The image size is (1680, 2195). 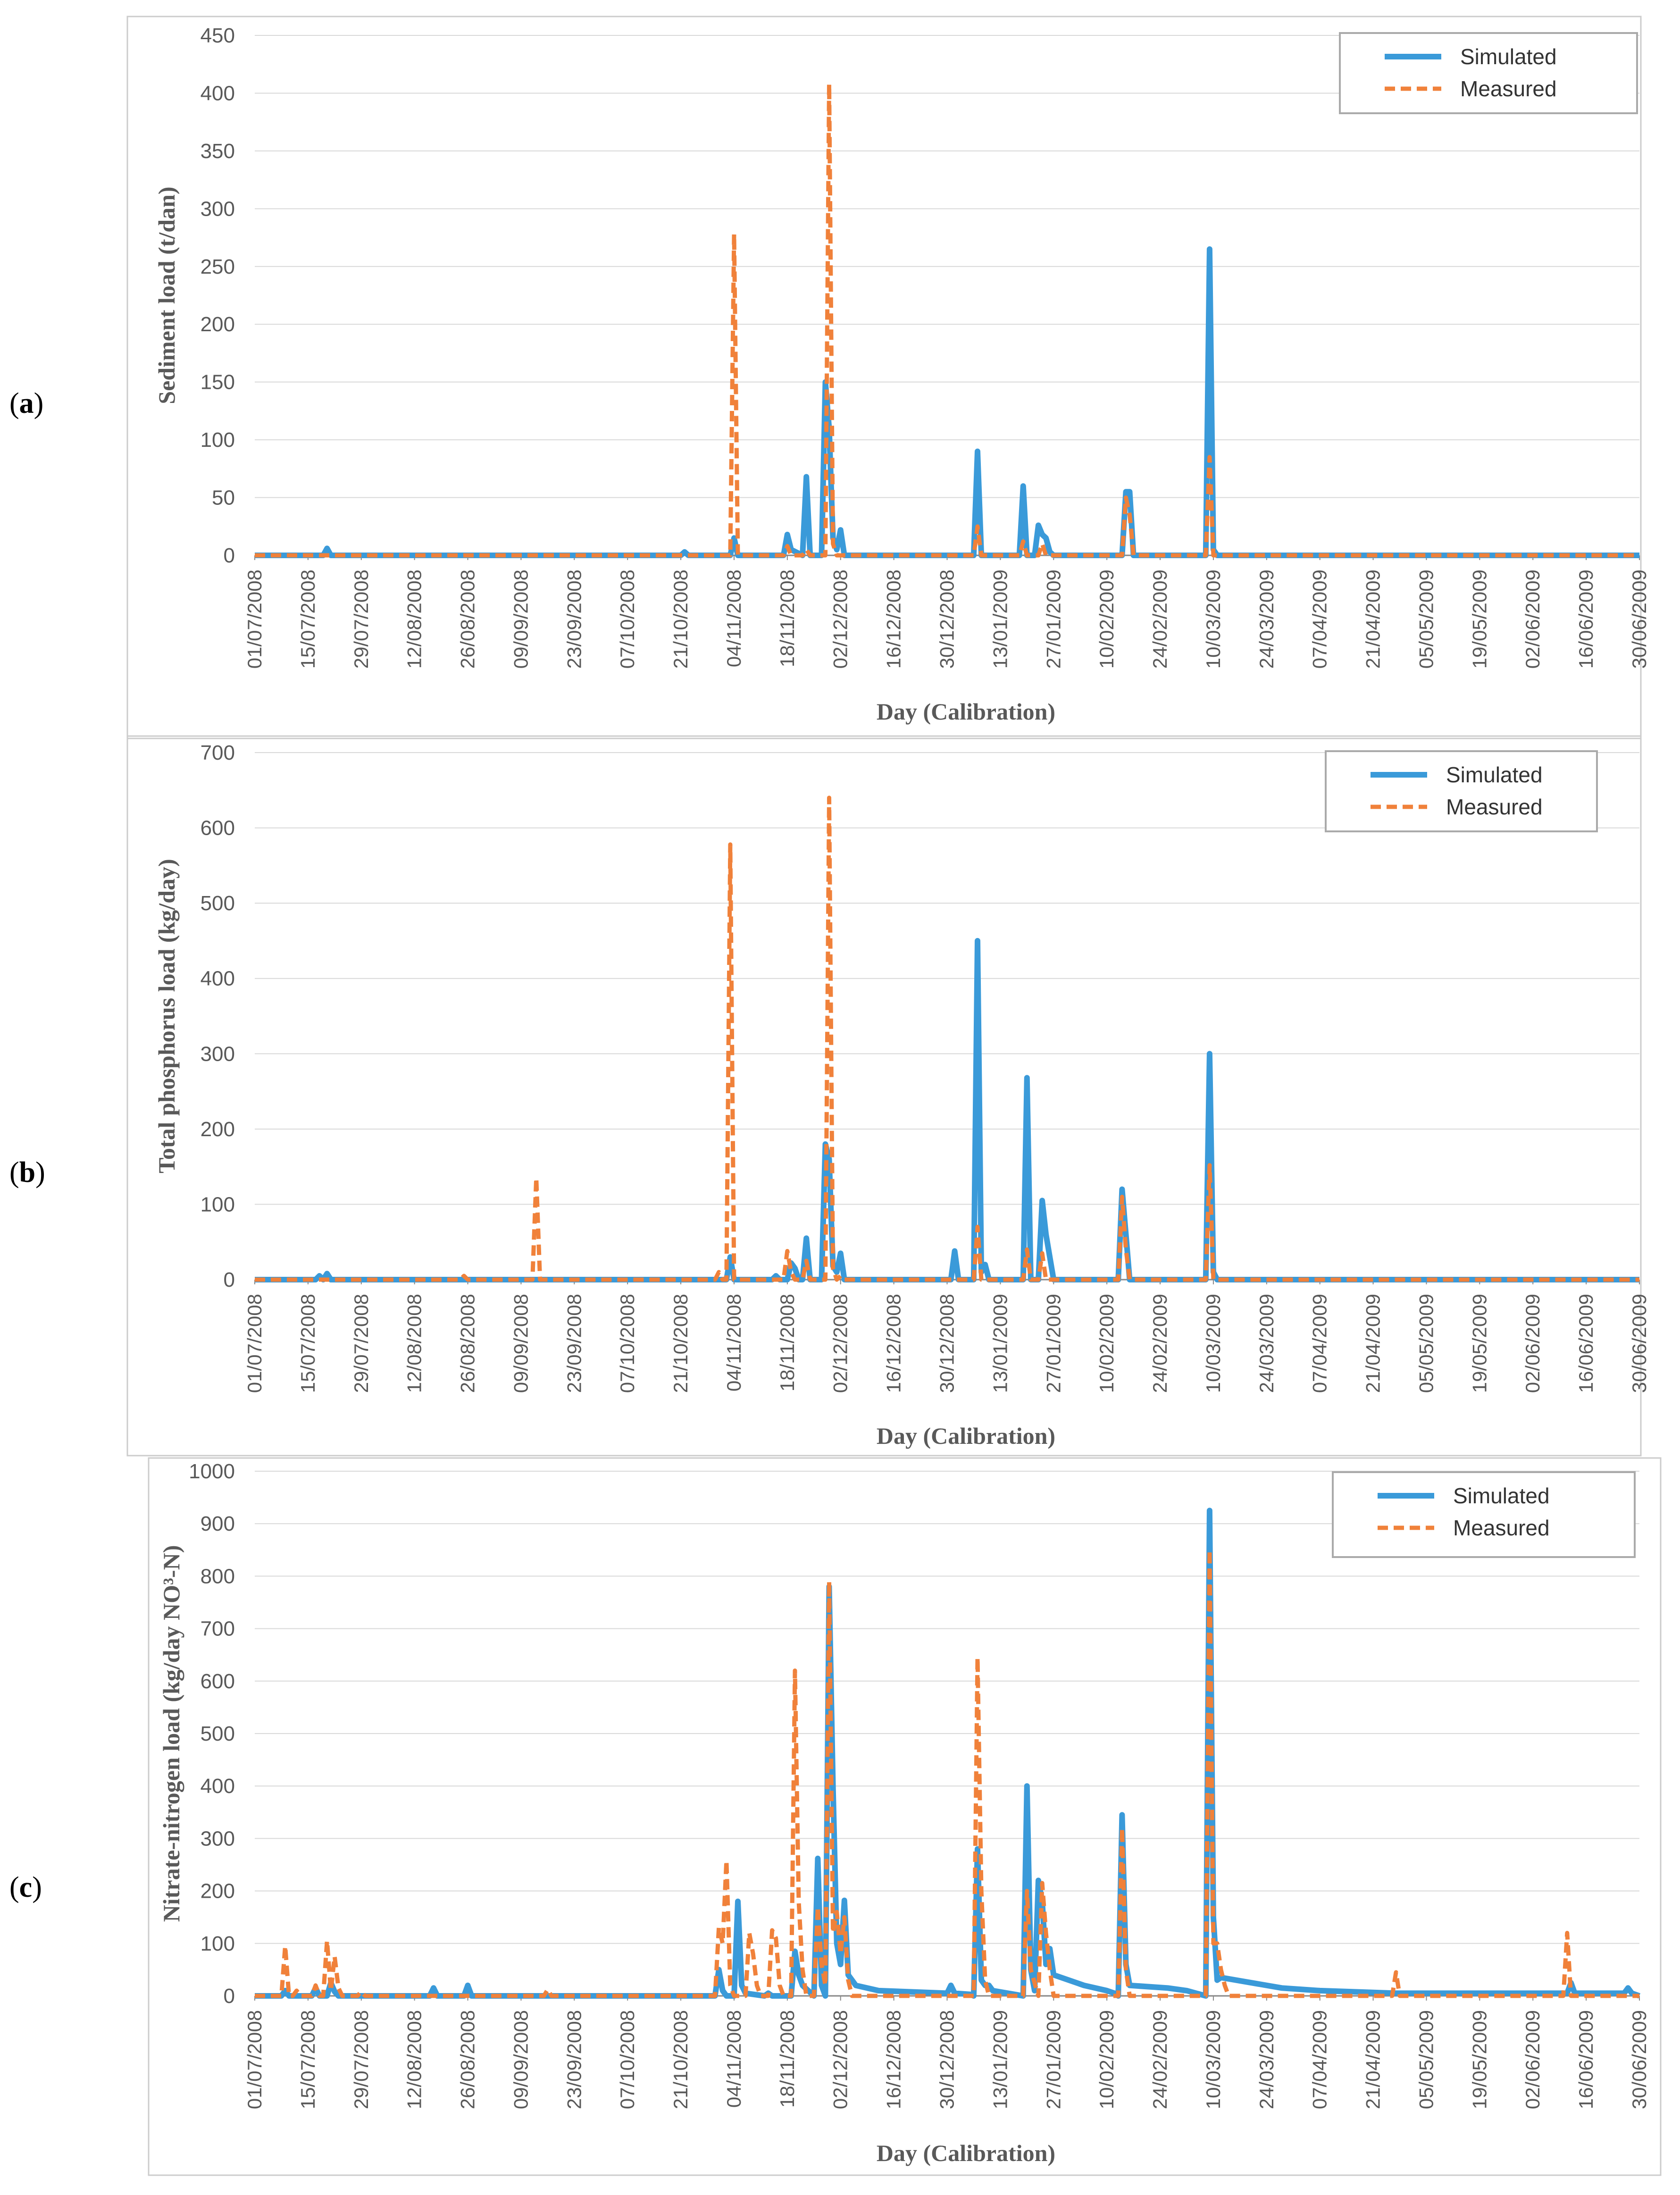 What do you see at coordinates (229, 555) in the screenshot?
I see `y-tick-label: 0` at bounding box center [229, 555].